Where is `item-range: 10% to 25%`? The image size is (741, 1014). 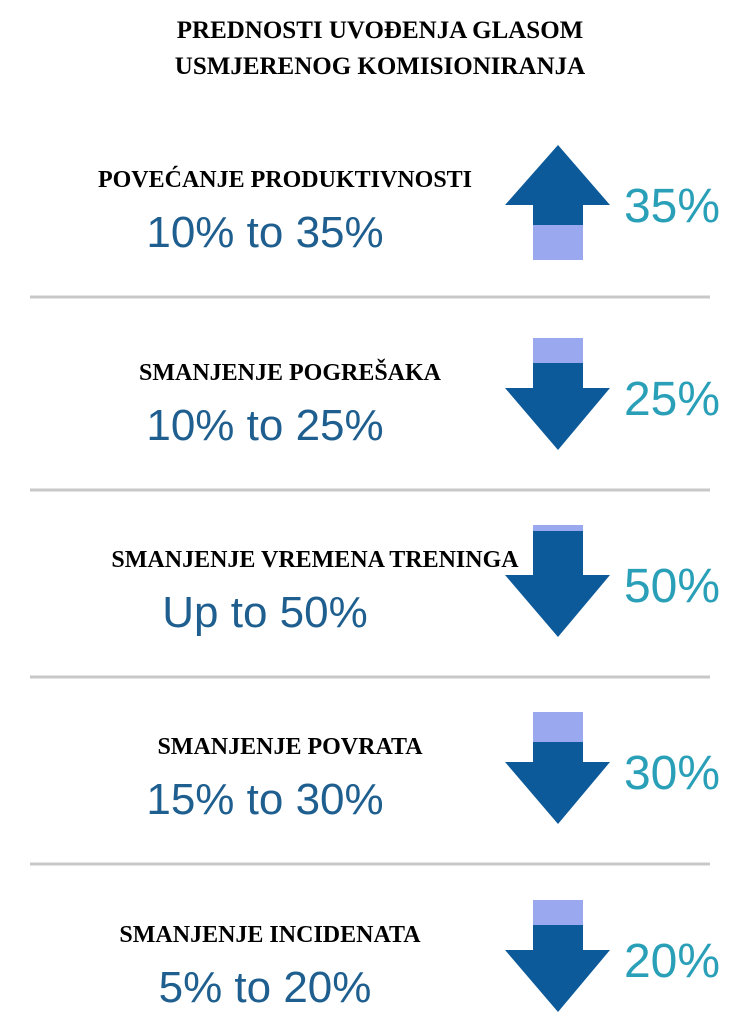 item-range: 10% to 25% is located at coordinates (264, 425).